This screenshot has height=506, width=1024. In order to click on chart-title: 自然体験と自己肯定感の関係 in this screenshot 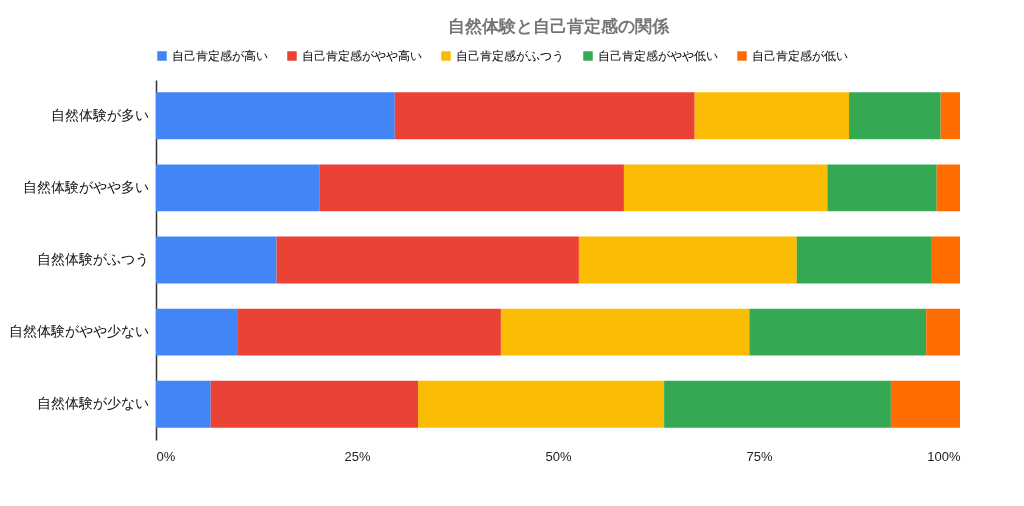, I will do `click(558, 26)`.